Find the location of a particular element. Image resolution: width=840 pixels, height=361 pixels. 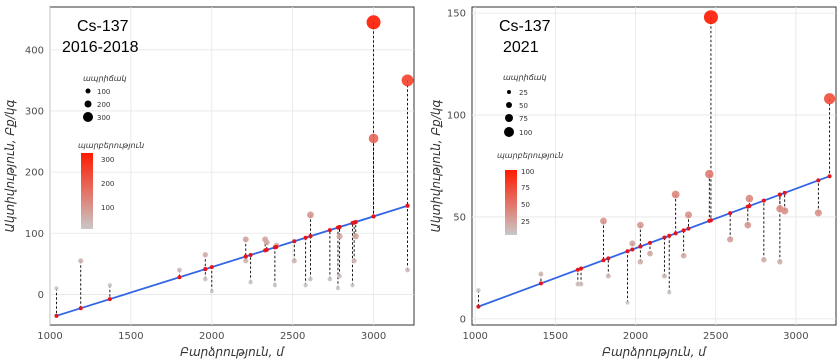

color-legend-2: պարբերություն 100 75 50 25 is located at coordinates (530, 193).